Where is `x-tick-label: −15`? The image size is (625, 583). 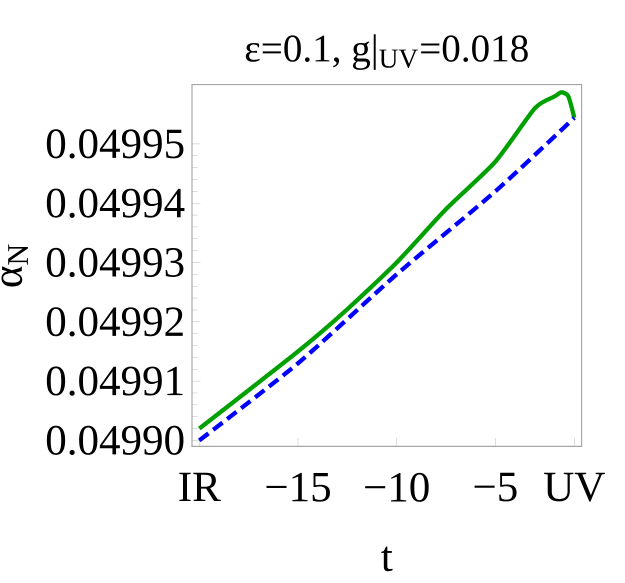 x-tick-label: −15 is located at coordinates (298, 487).